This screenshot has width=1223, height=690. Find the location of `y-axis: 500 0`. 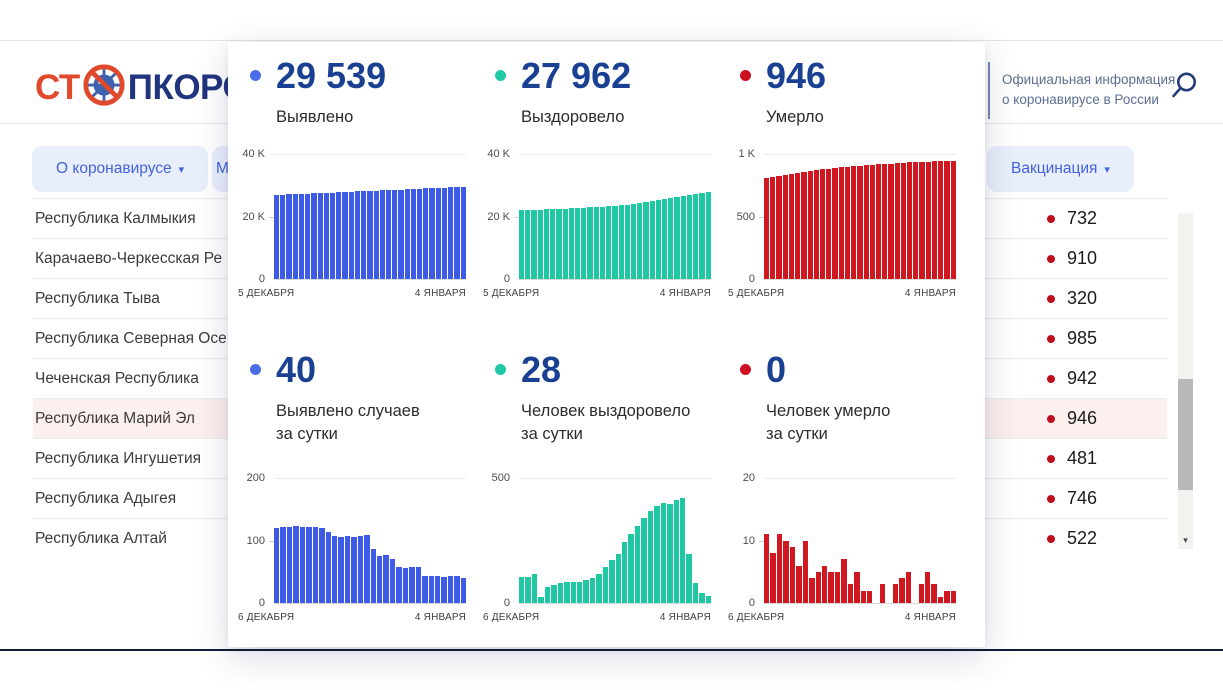

y-axis: 500 0 is located at coordinates (501, 540).